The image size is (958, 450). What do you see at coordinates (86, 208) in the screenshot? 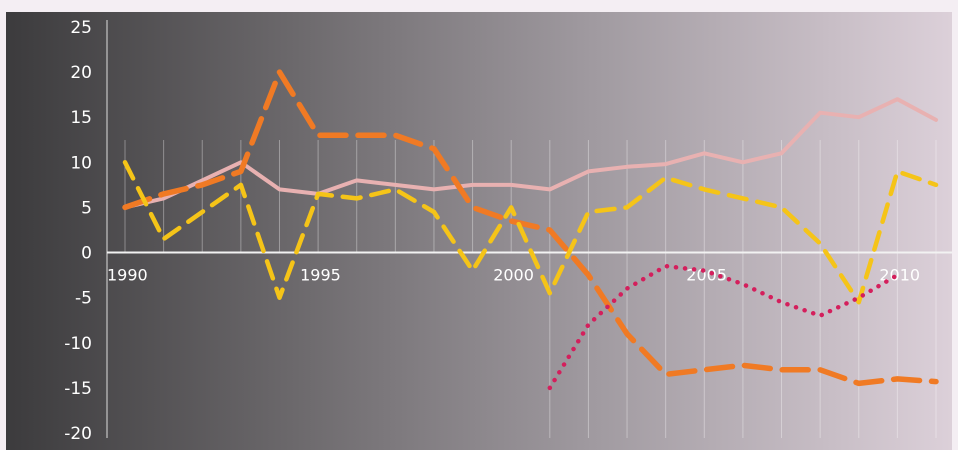
I see `y-tick-label: 5` at bounding box center [86, 208].